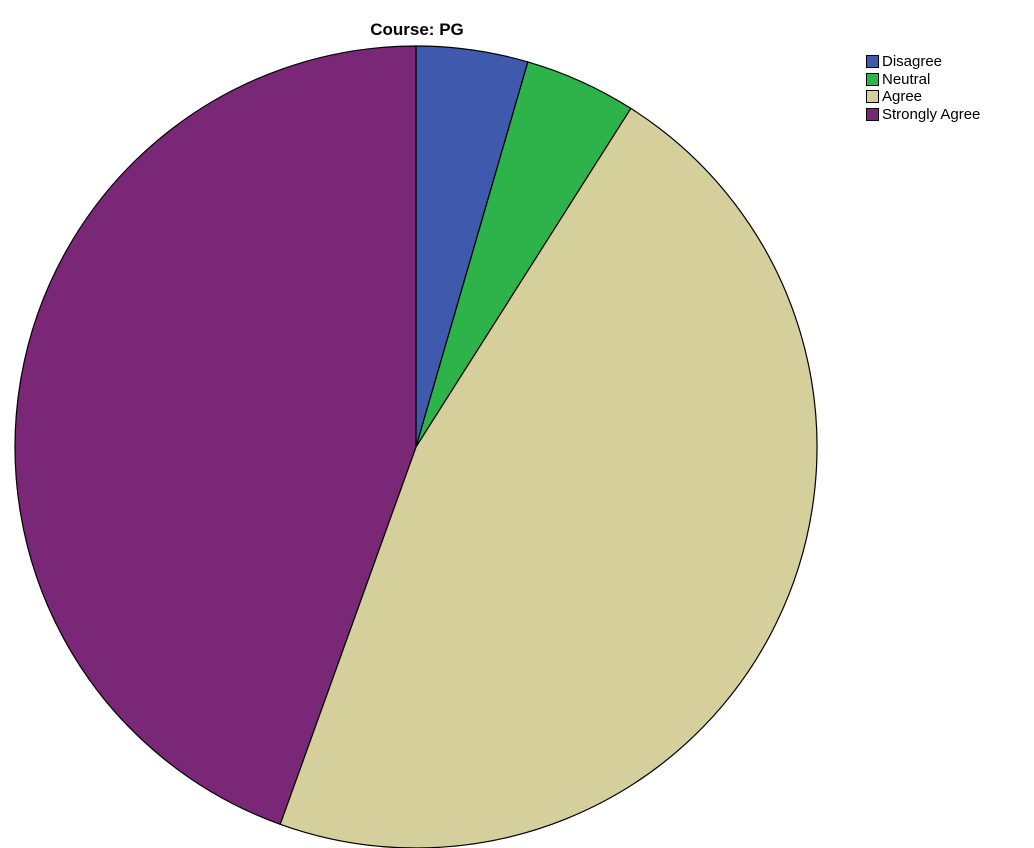  I want to click on legend-item: Neutral, so click(923, 80).